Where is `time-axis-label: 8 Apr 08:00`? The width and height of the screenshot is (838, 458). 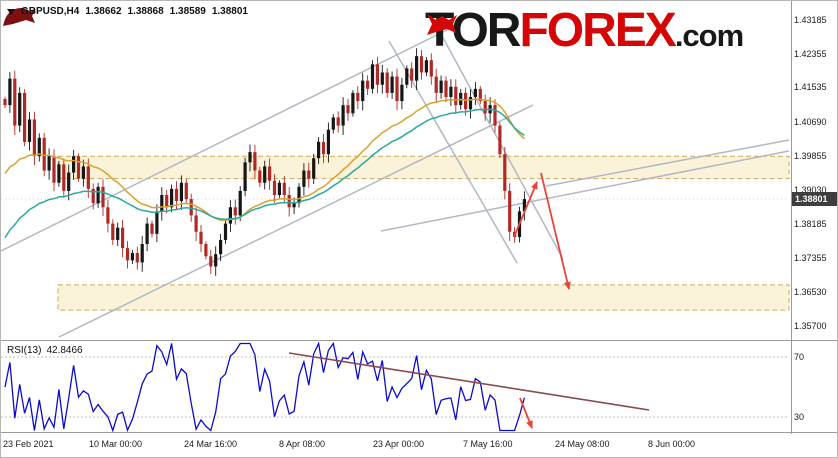
time-axis-label: 8 Apr 08:00 is located at coordinates (302, 444).